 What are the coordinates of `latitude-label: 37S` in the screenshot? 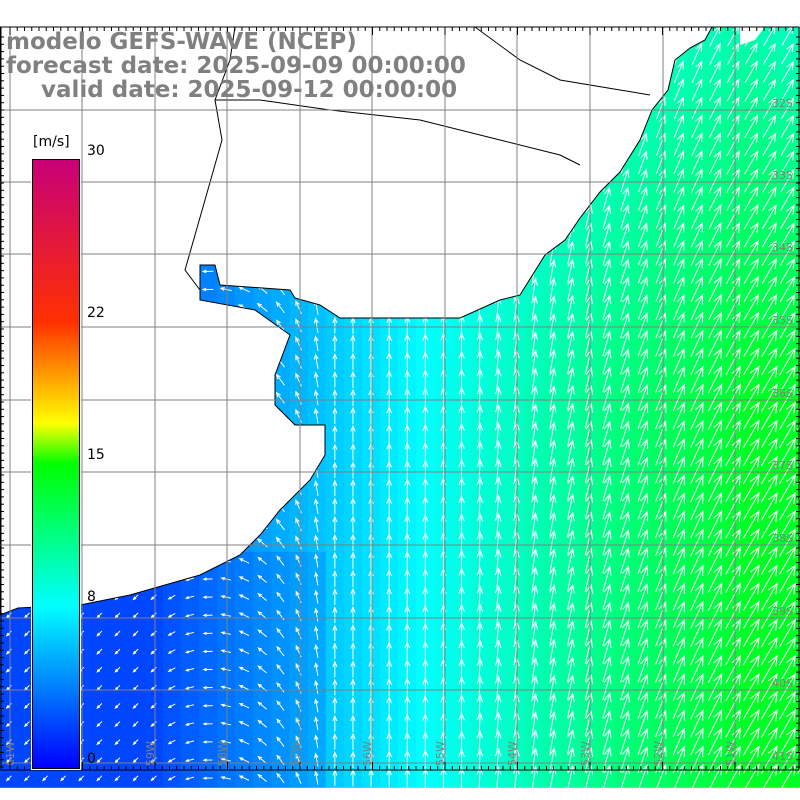 It's located at (782, 465).